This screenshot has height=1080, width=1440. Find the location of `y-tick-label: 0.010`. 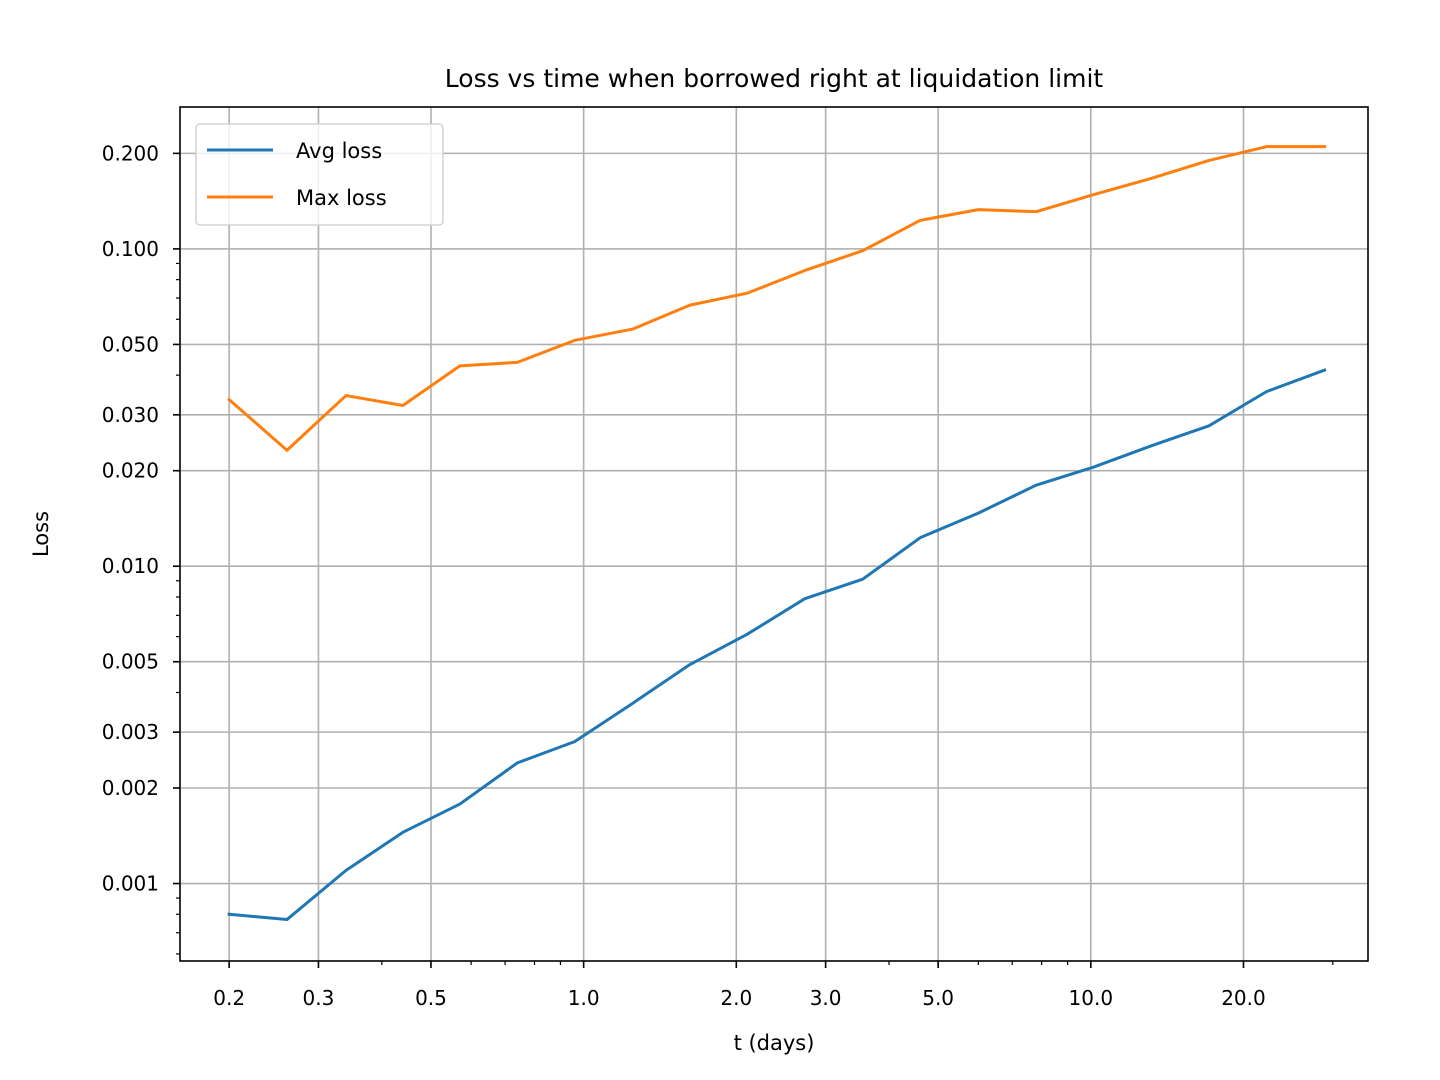

y-tick-label: 0.010 is located at coordinates (130, 566).